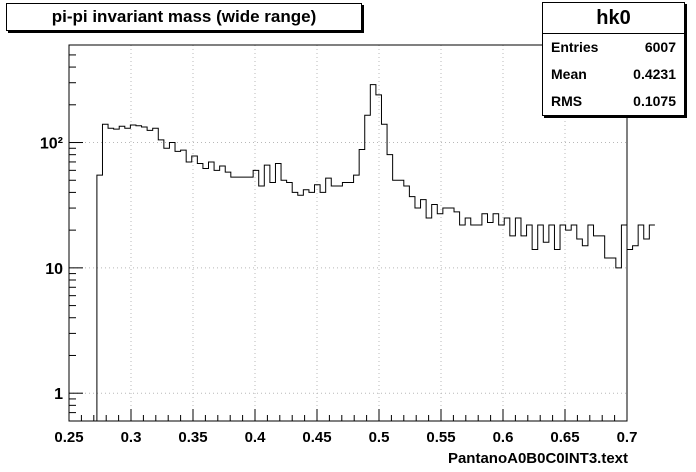 The height and width of the screenshot is (472, 696). Describe the element at coordinates (256, 437) in the screenshot. I see `x-tick-label: 0.4` at that location.